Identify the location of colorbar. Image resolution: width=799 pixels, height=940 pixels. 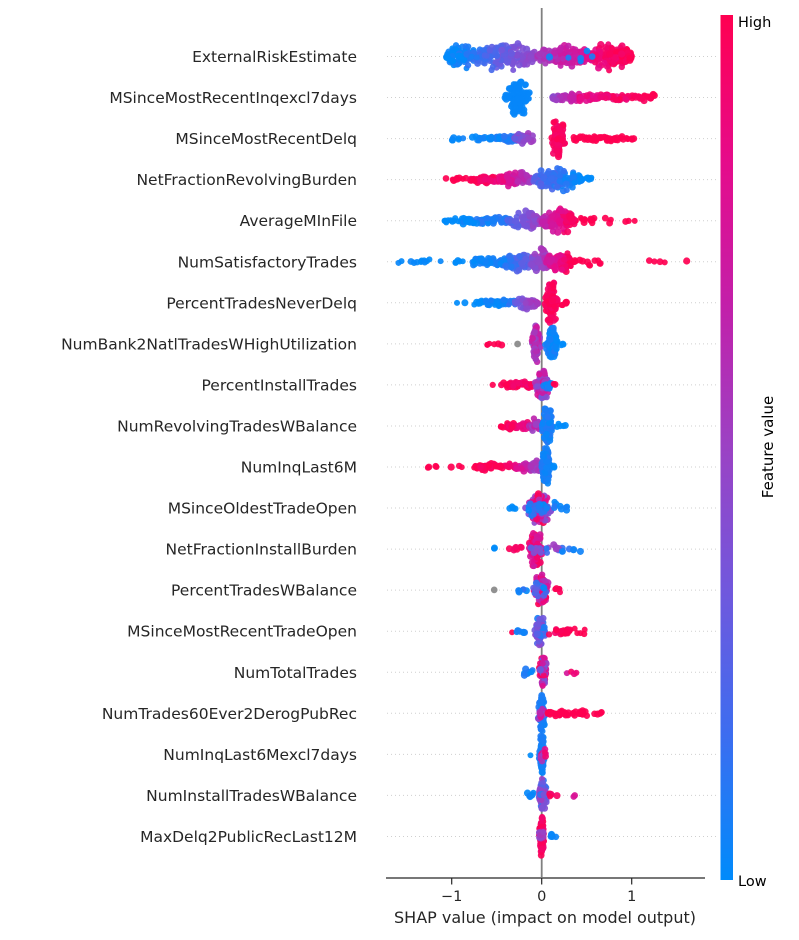
(726, 447).